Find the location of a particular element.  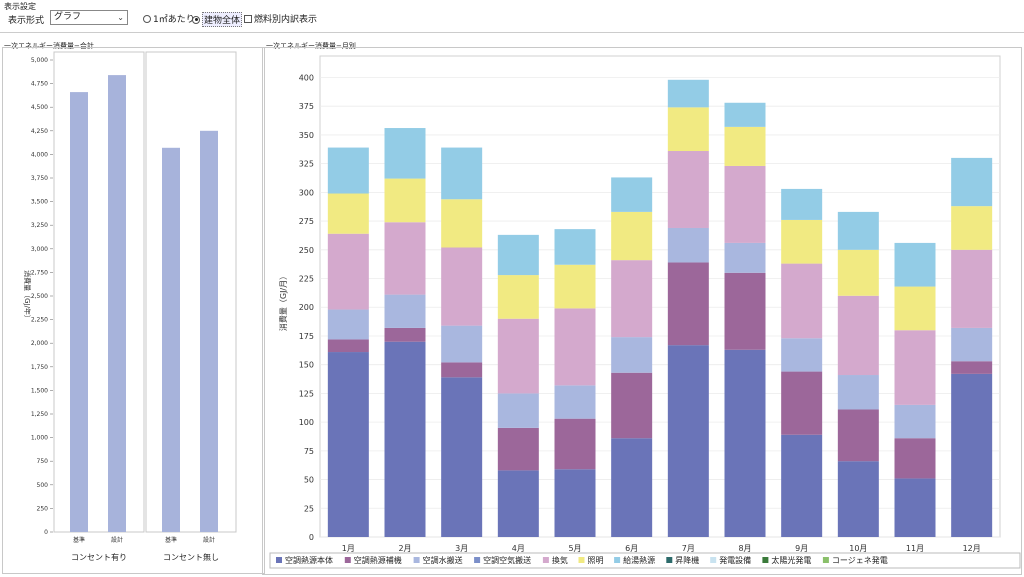

left-y-tick-label: 3,250 is located at coordinates (39, 225).